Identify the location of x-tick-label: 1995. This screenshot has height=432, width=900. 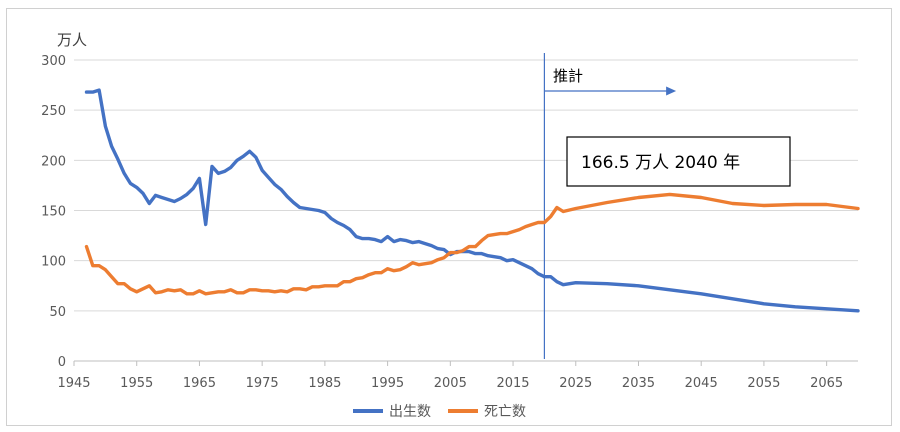
(387, 383).